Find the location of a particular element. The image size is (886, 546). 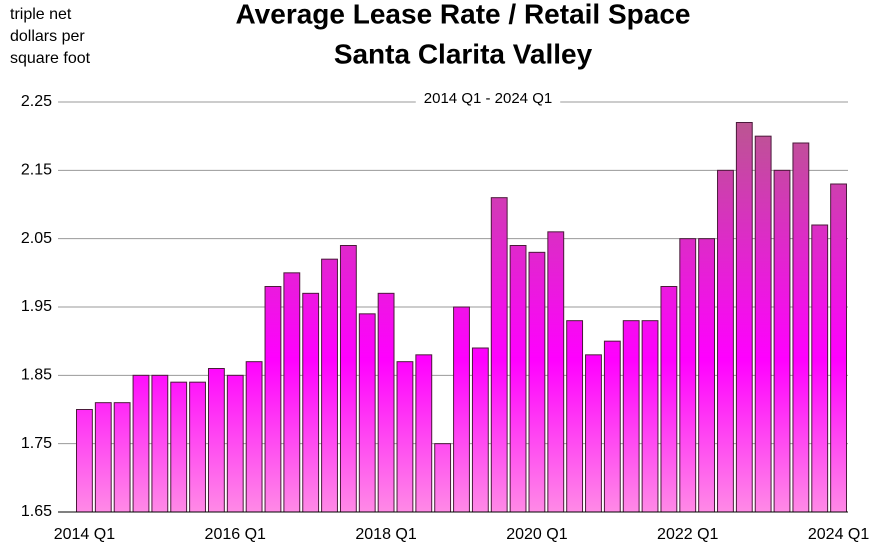

y-tick-label: 2.25 is located at coordinates (36, 101).